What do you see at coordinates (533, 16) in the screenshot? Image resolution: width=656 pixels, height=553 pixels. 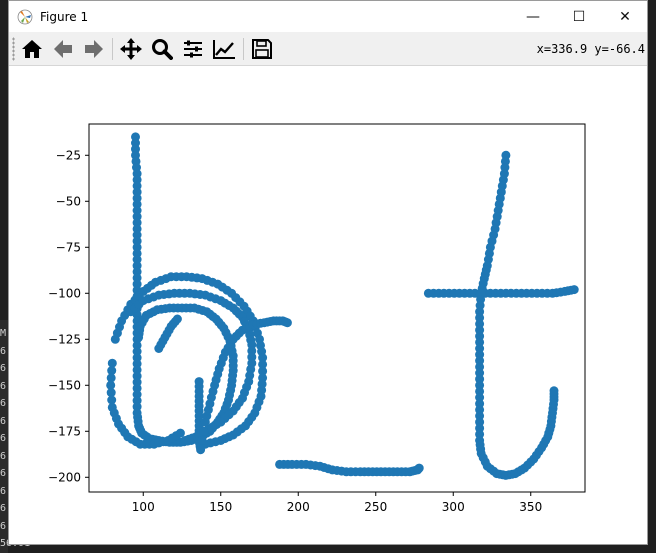 I see `minimize-button: —` at bounding box center [533, 16].